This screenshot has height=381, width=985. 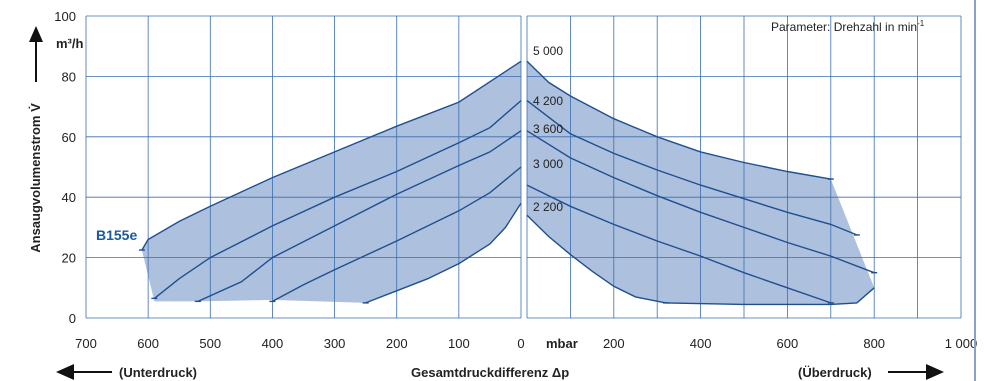 I want to click on speed-label: 4 200, so click(x=548, y=101).